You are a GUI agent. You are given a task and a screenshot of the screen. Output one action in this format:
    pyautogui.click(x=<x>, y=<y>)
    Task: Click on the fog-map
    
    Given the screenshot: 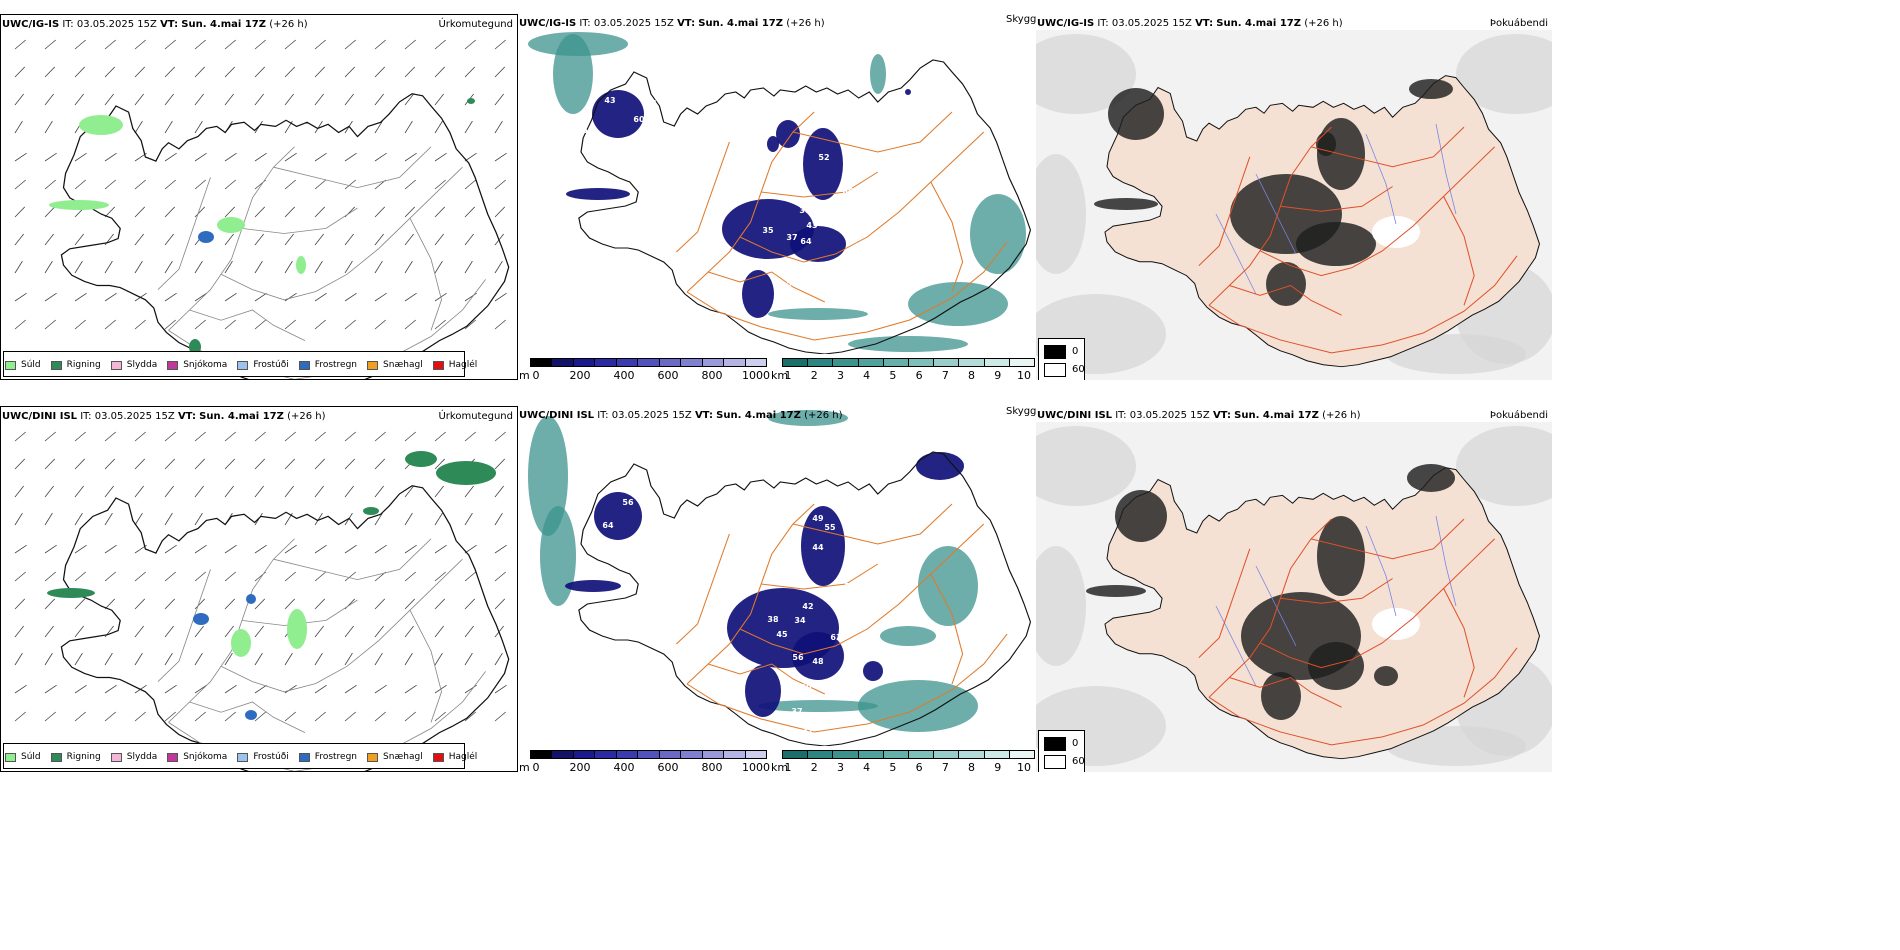 What is the action you would take?
    pyautogui.click(x=1294, y=597)
    